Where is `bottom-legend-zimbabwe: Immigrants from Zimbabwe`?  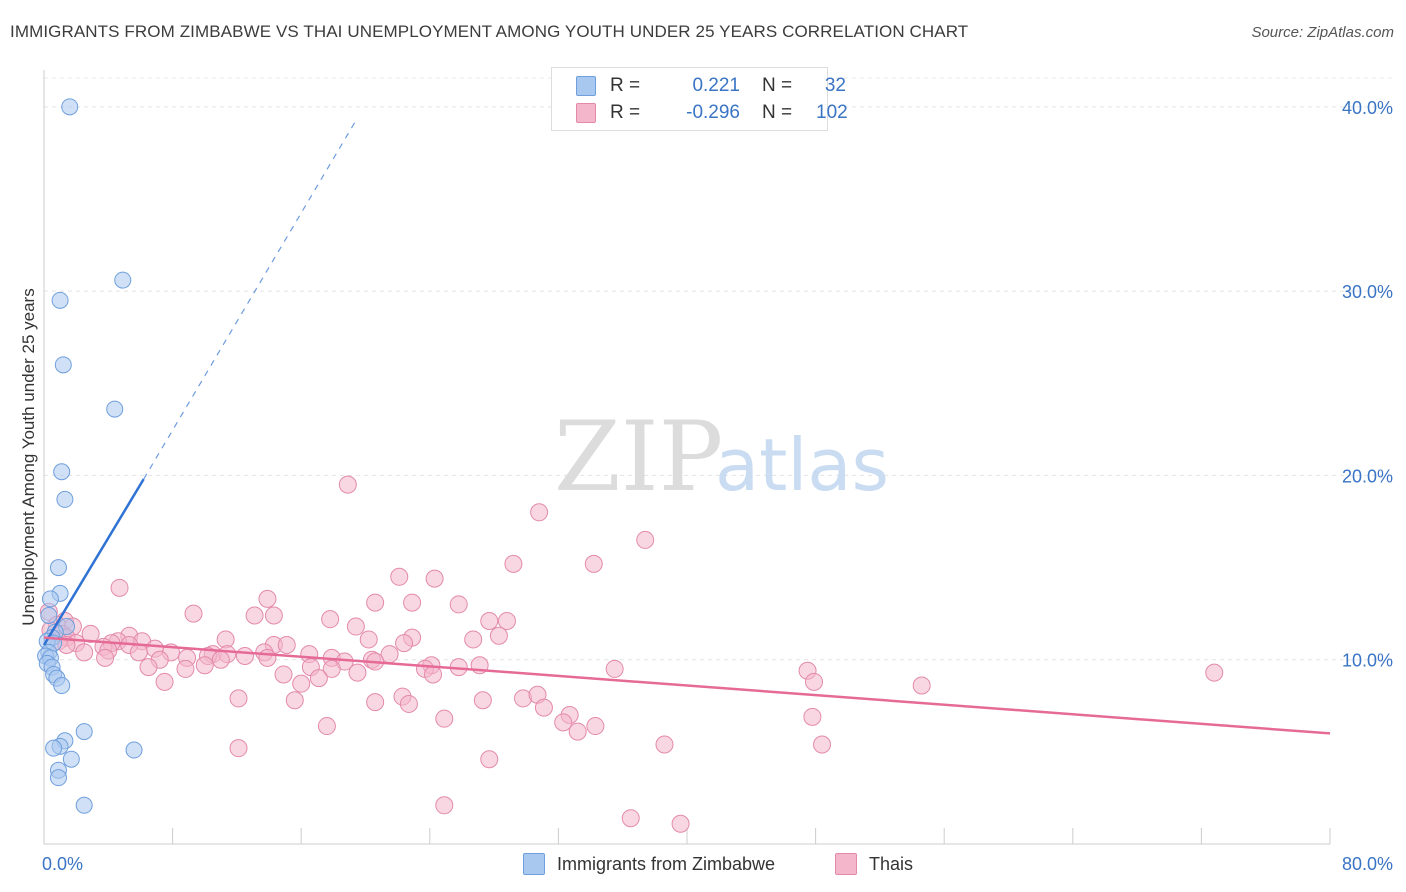 bottom-legend-zimbabwe: Immigrants from Zimbabwe is located at coordinates (649, 864).